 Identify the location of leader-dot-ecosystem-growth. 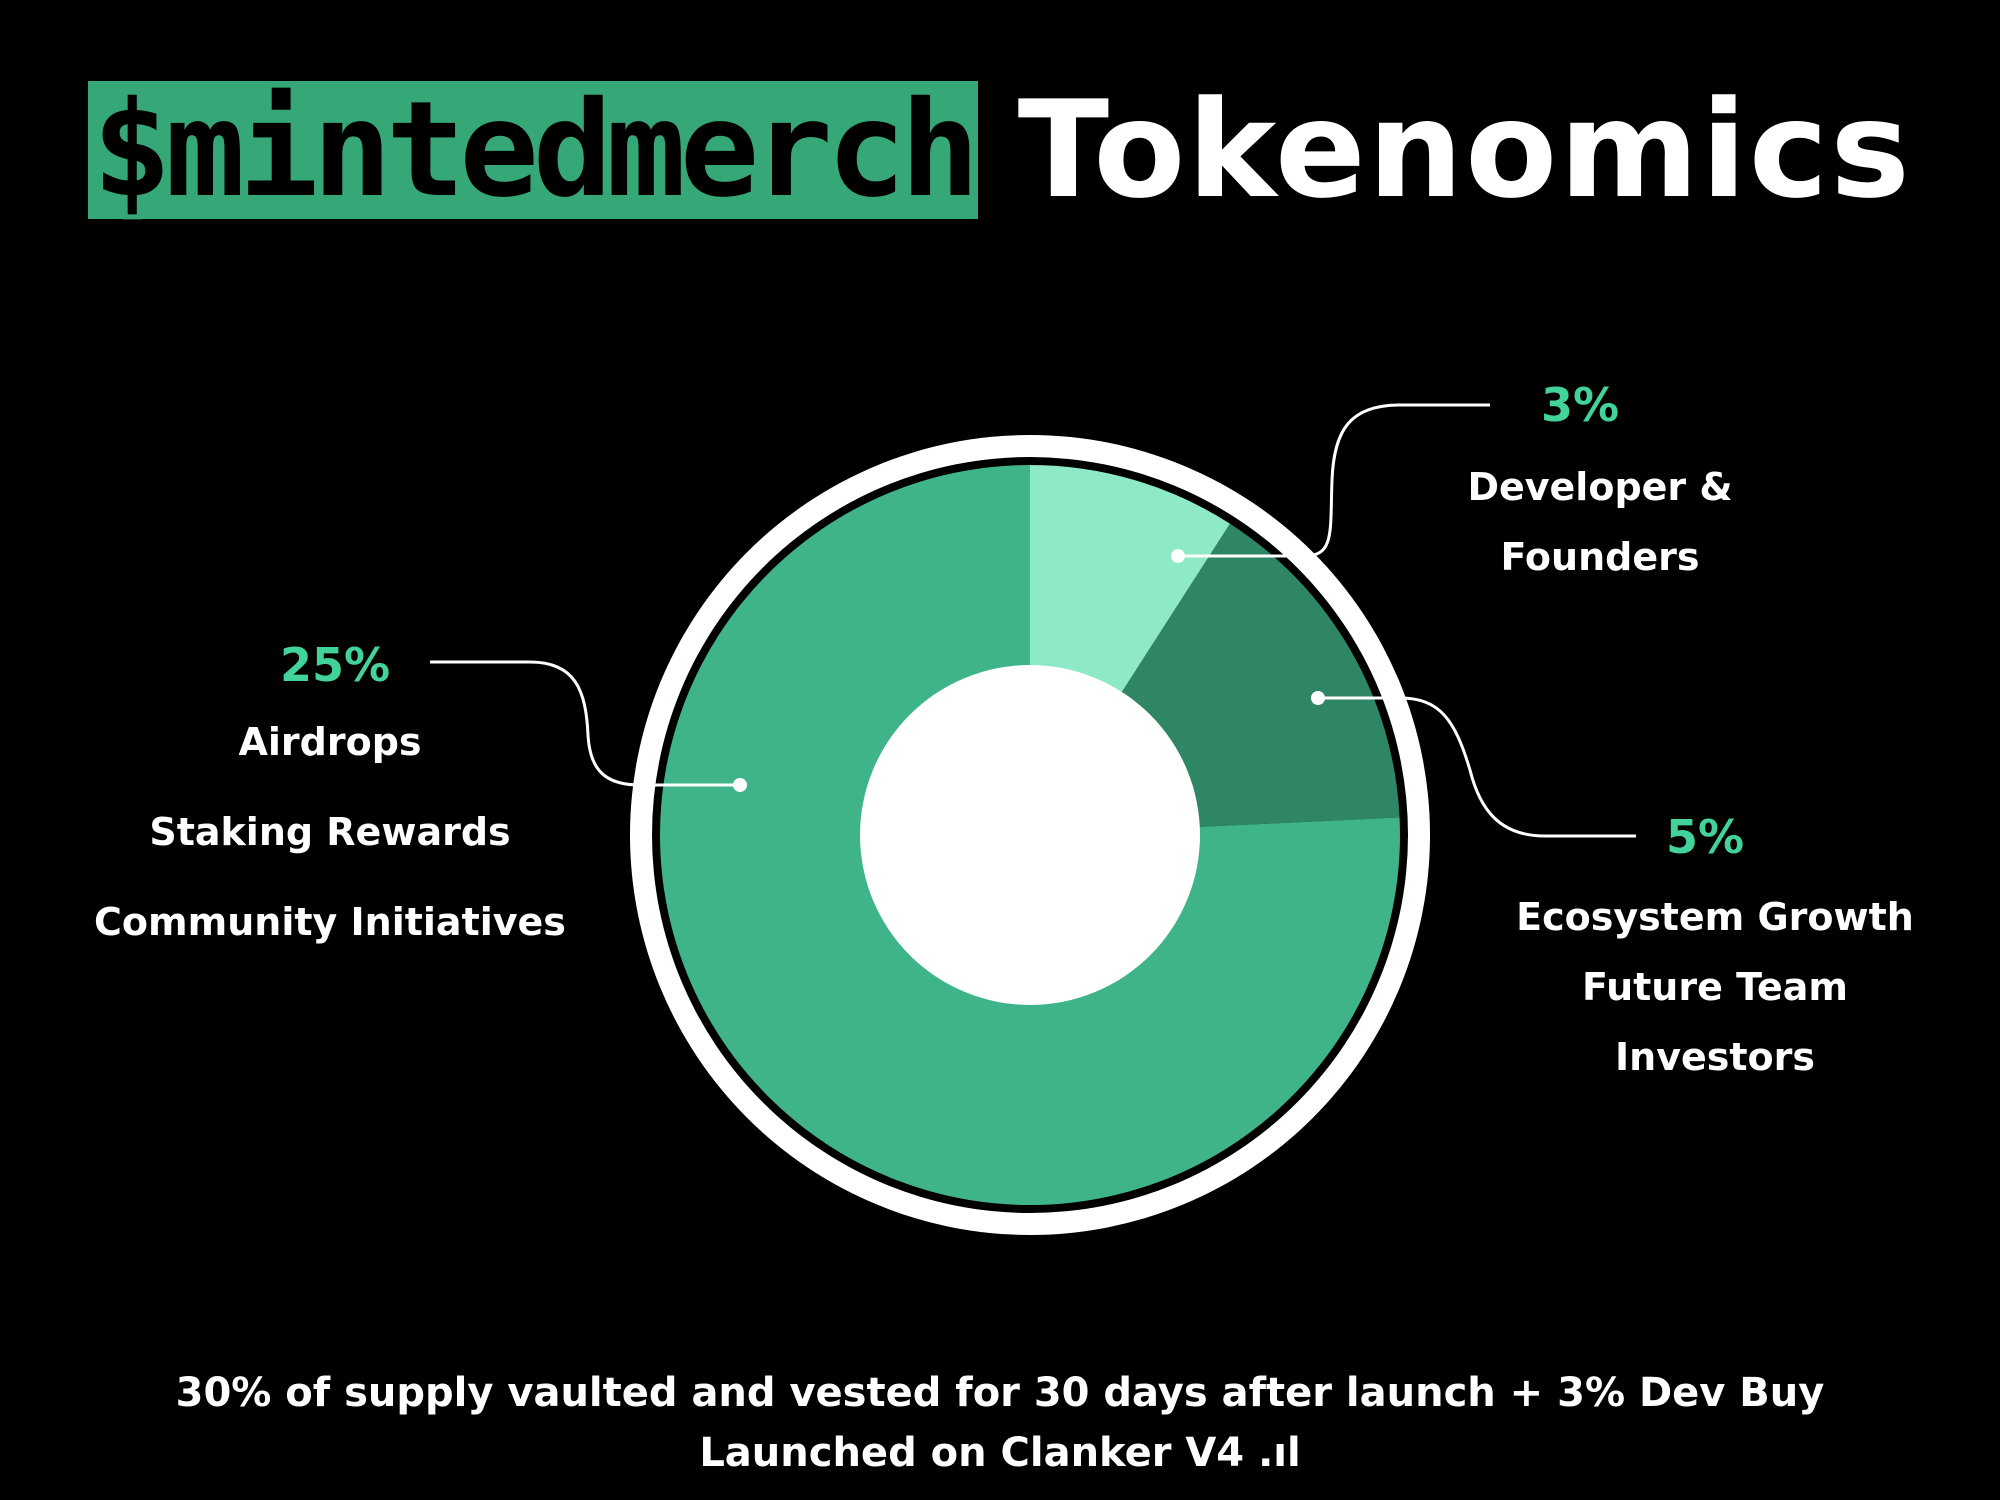
(1318, 698).